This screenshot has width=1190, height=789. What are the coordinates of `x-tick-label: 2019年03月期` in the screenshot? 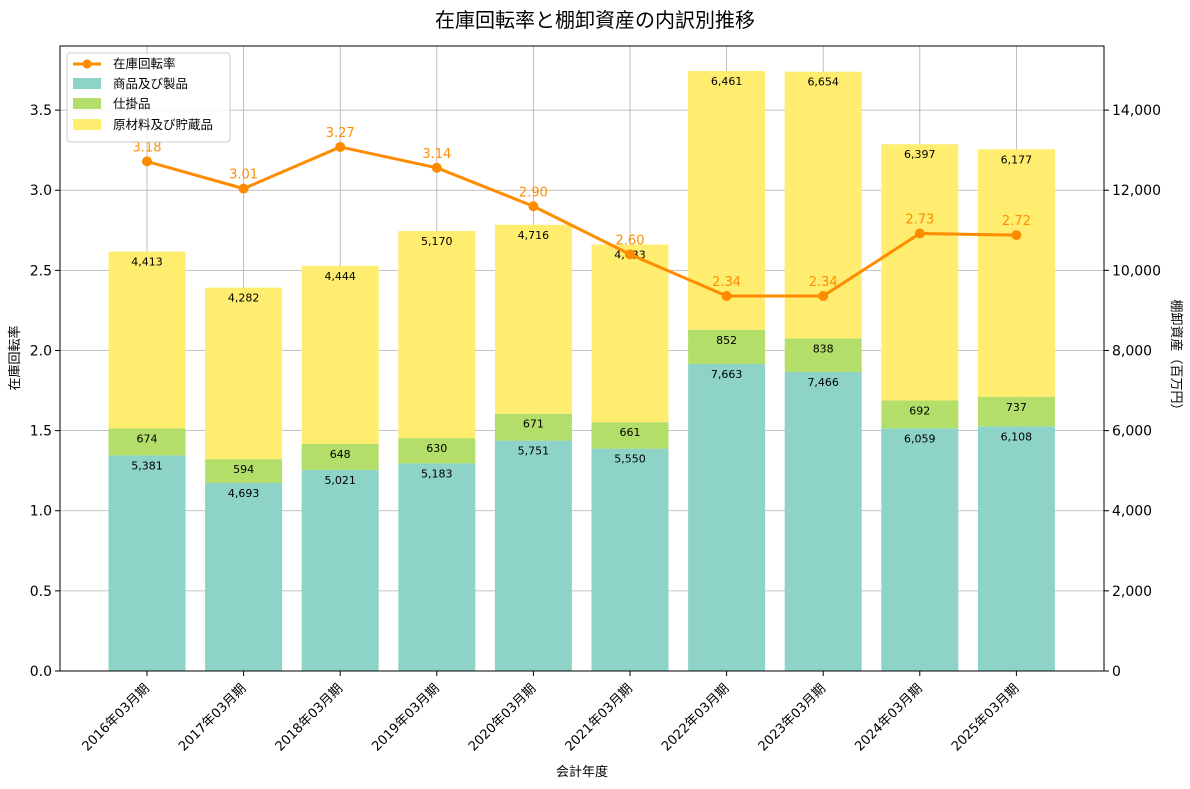 It's located at (405, 717).